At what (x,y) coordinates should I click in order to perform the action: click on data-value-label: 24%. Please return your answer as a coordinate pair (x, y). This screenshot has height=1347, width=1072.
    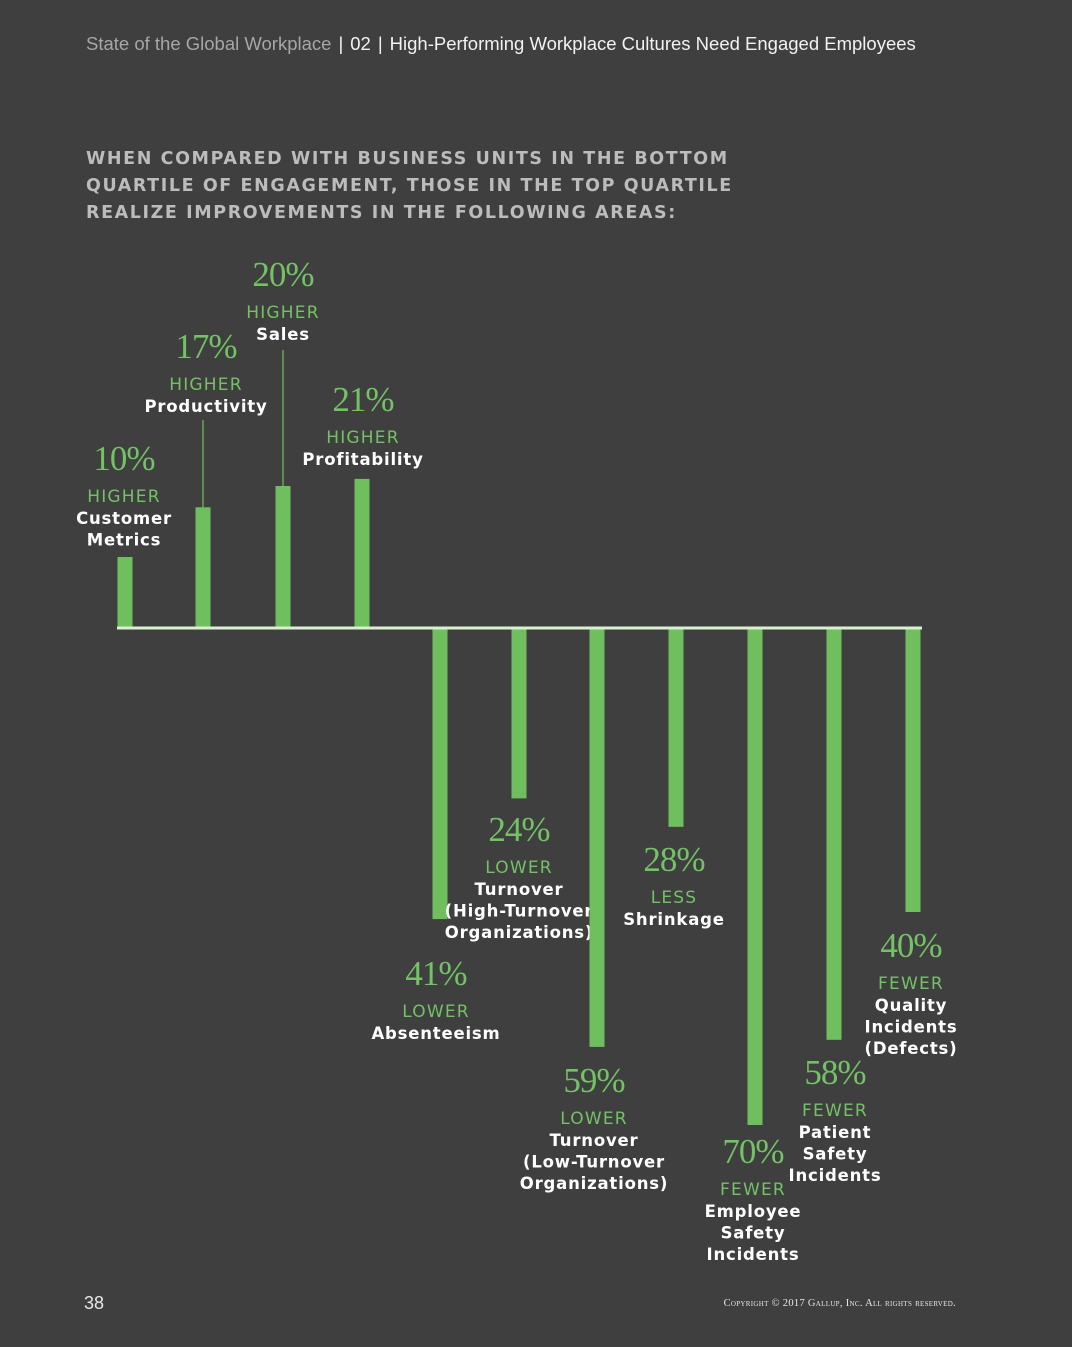
    Looking at the image, I should click on (518, 829).